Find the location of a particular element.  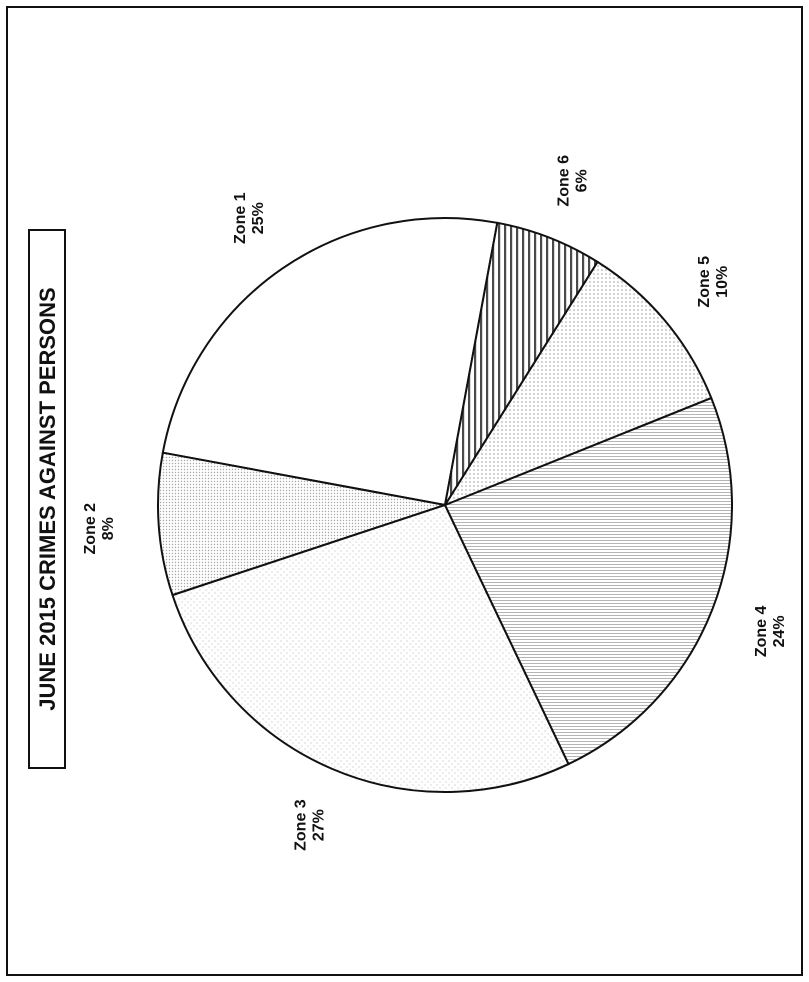

slice-name-label: Zone 4 is located at coordinates (761, 632).